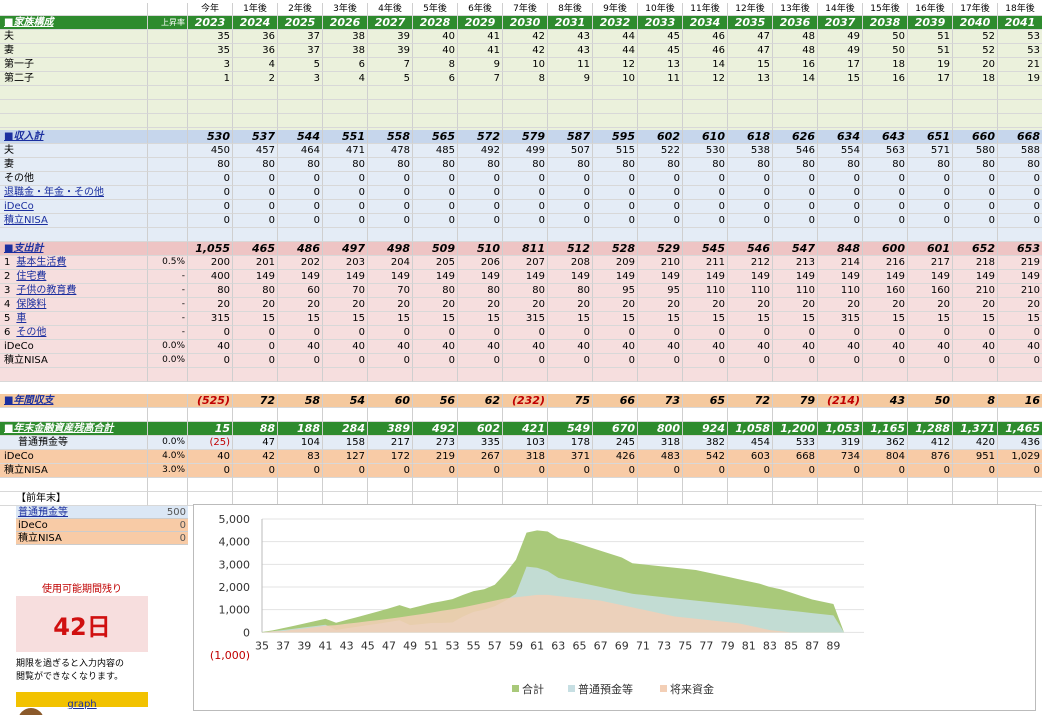 The height and width of the screenshot is (715, 1042). I want to click on year-offset-header: 13年後, so click(795, 9).